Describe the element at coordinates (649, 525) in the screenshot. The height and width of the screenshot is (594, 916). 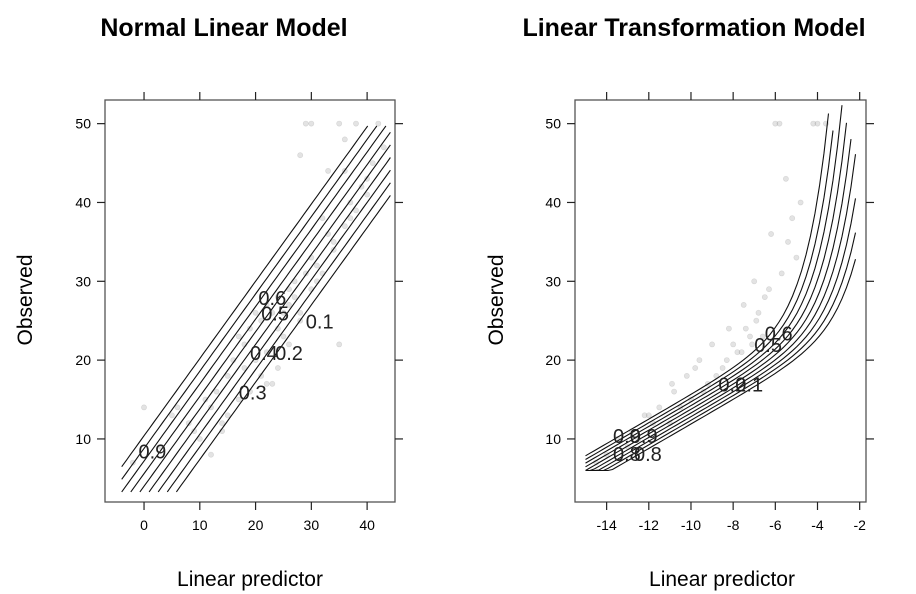
I see `x-tick-label: -12` at that location.